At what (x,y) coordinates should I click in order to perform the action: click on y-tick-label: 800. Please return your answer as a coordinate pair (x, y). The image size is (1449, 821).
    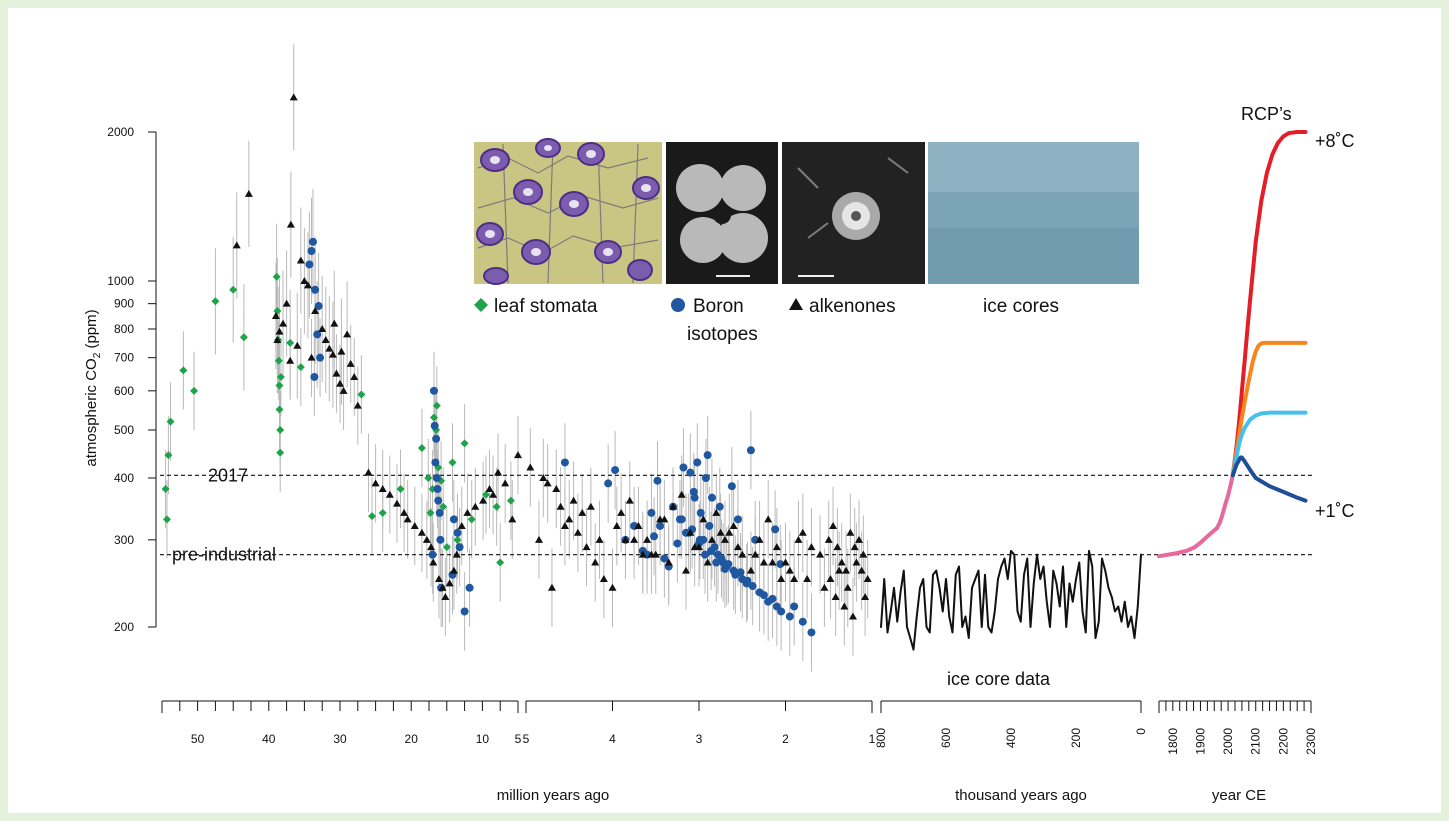
    Looking at the image, I should click on (124, 329).